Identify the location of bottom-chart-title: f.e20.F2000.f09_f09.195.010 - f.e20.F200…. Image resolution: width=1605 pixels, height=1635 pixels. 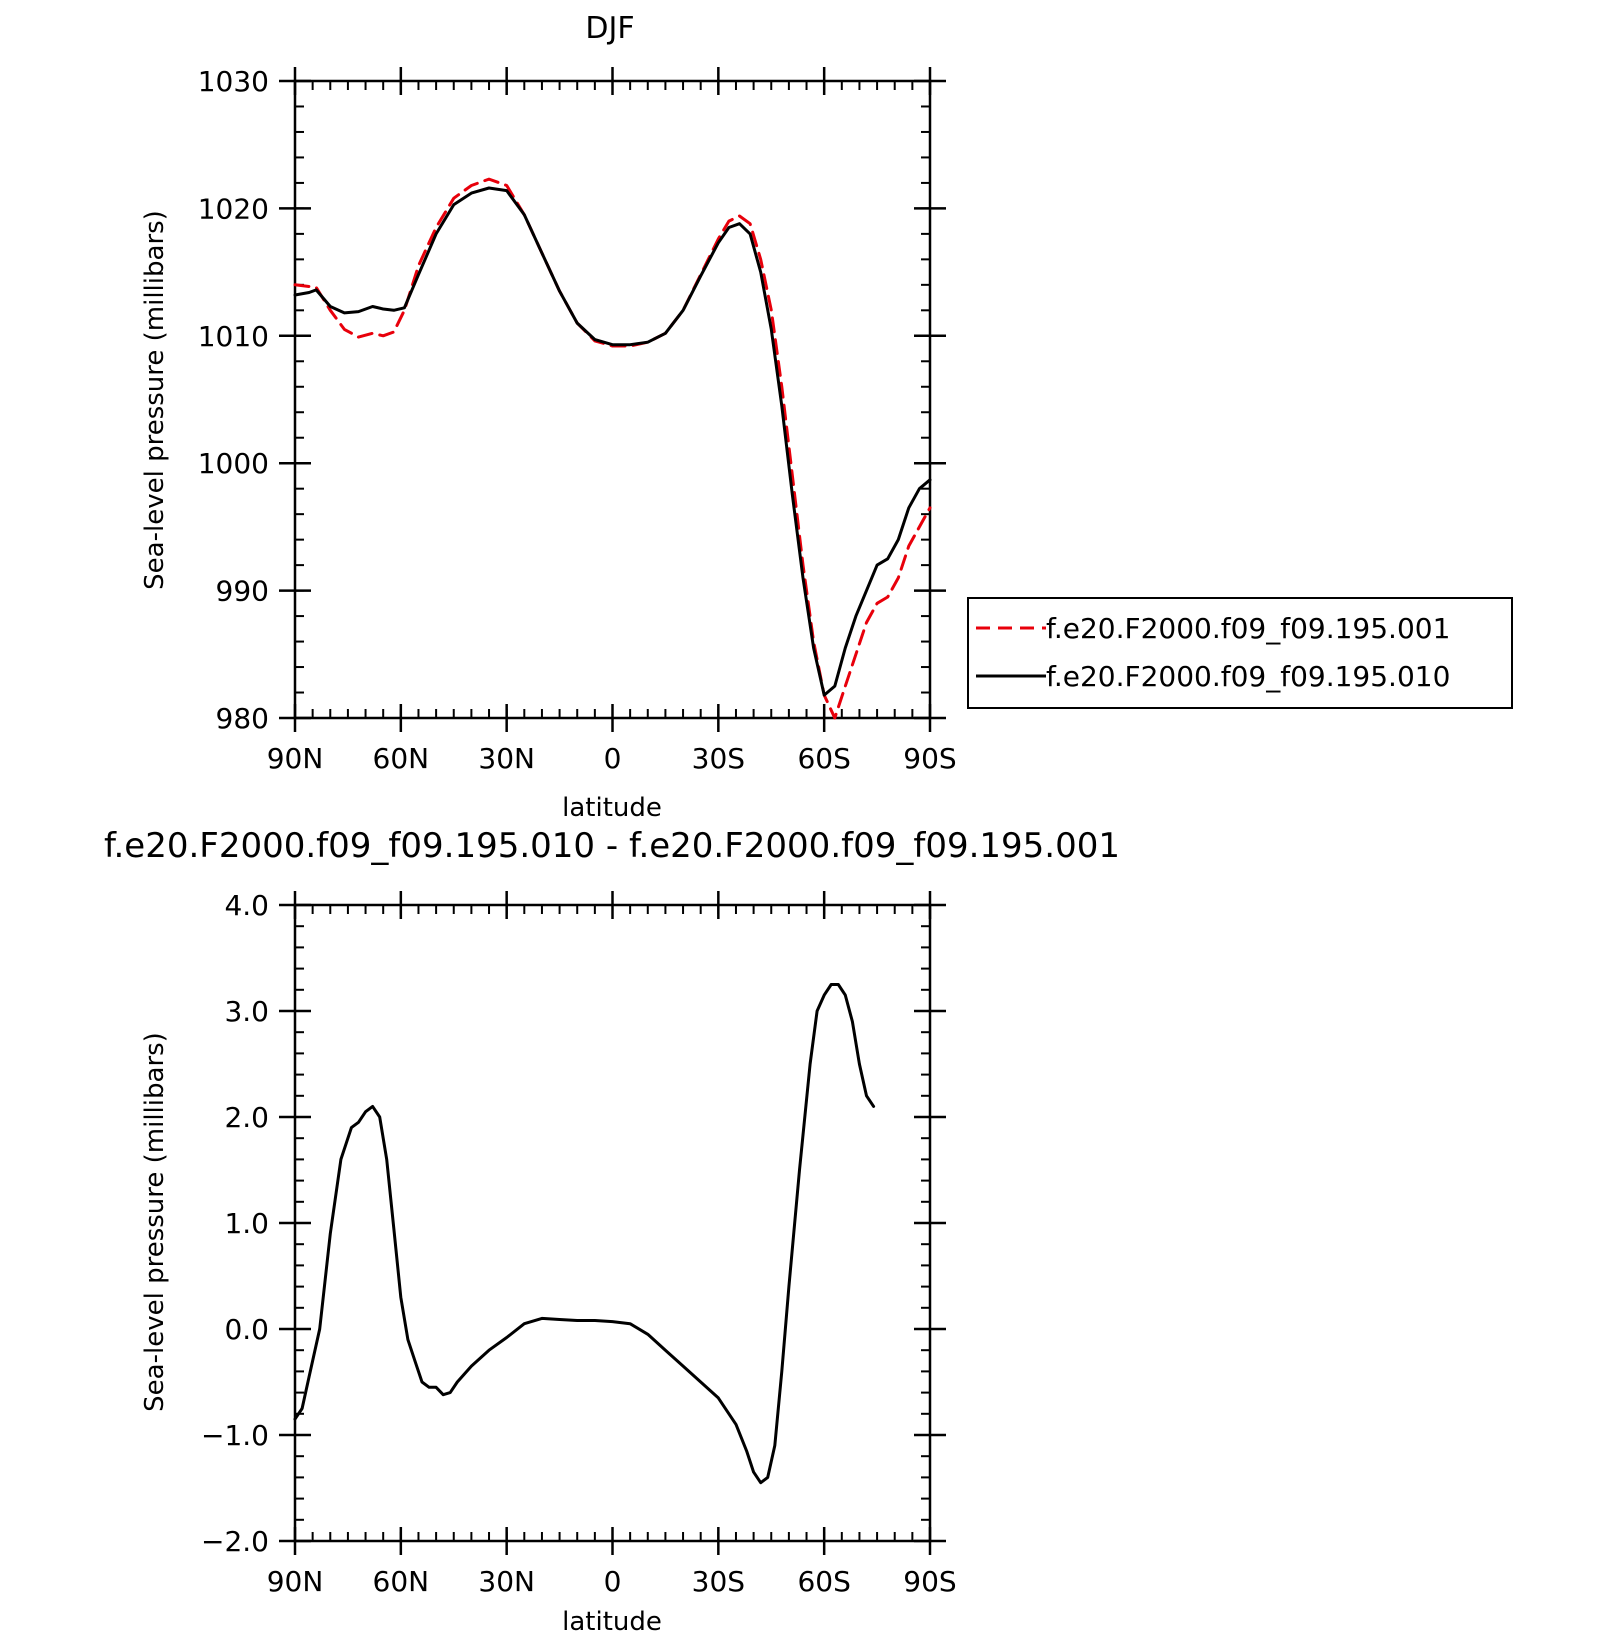
(612, 846).